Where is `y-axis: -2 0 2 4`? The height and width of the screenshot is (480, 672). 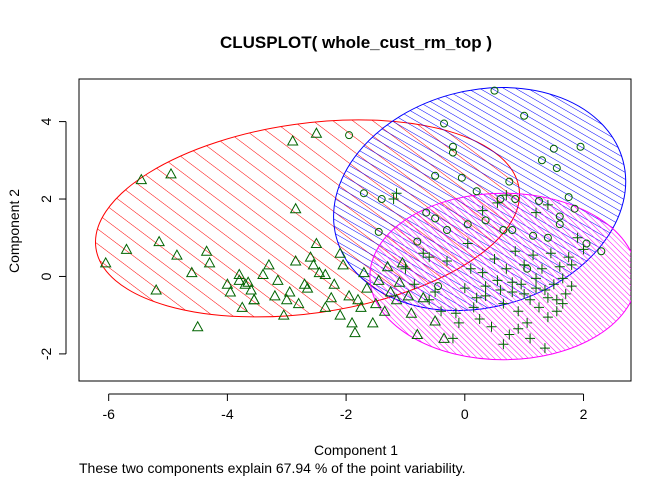
y-axis: -2 0 2 4 is located at coordinates (52, 238).